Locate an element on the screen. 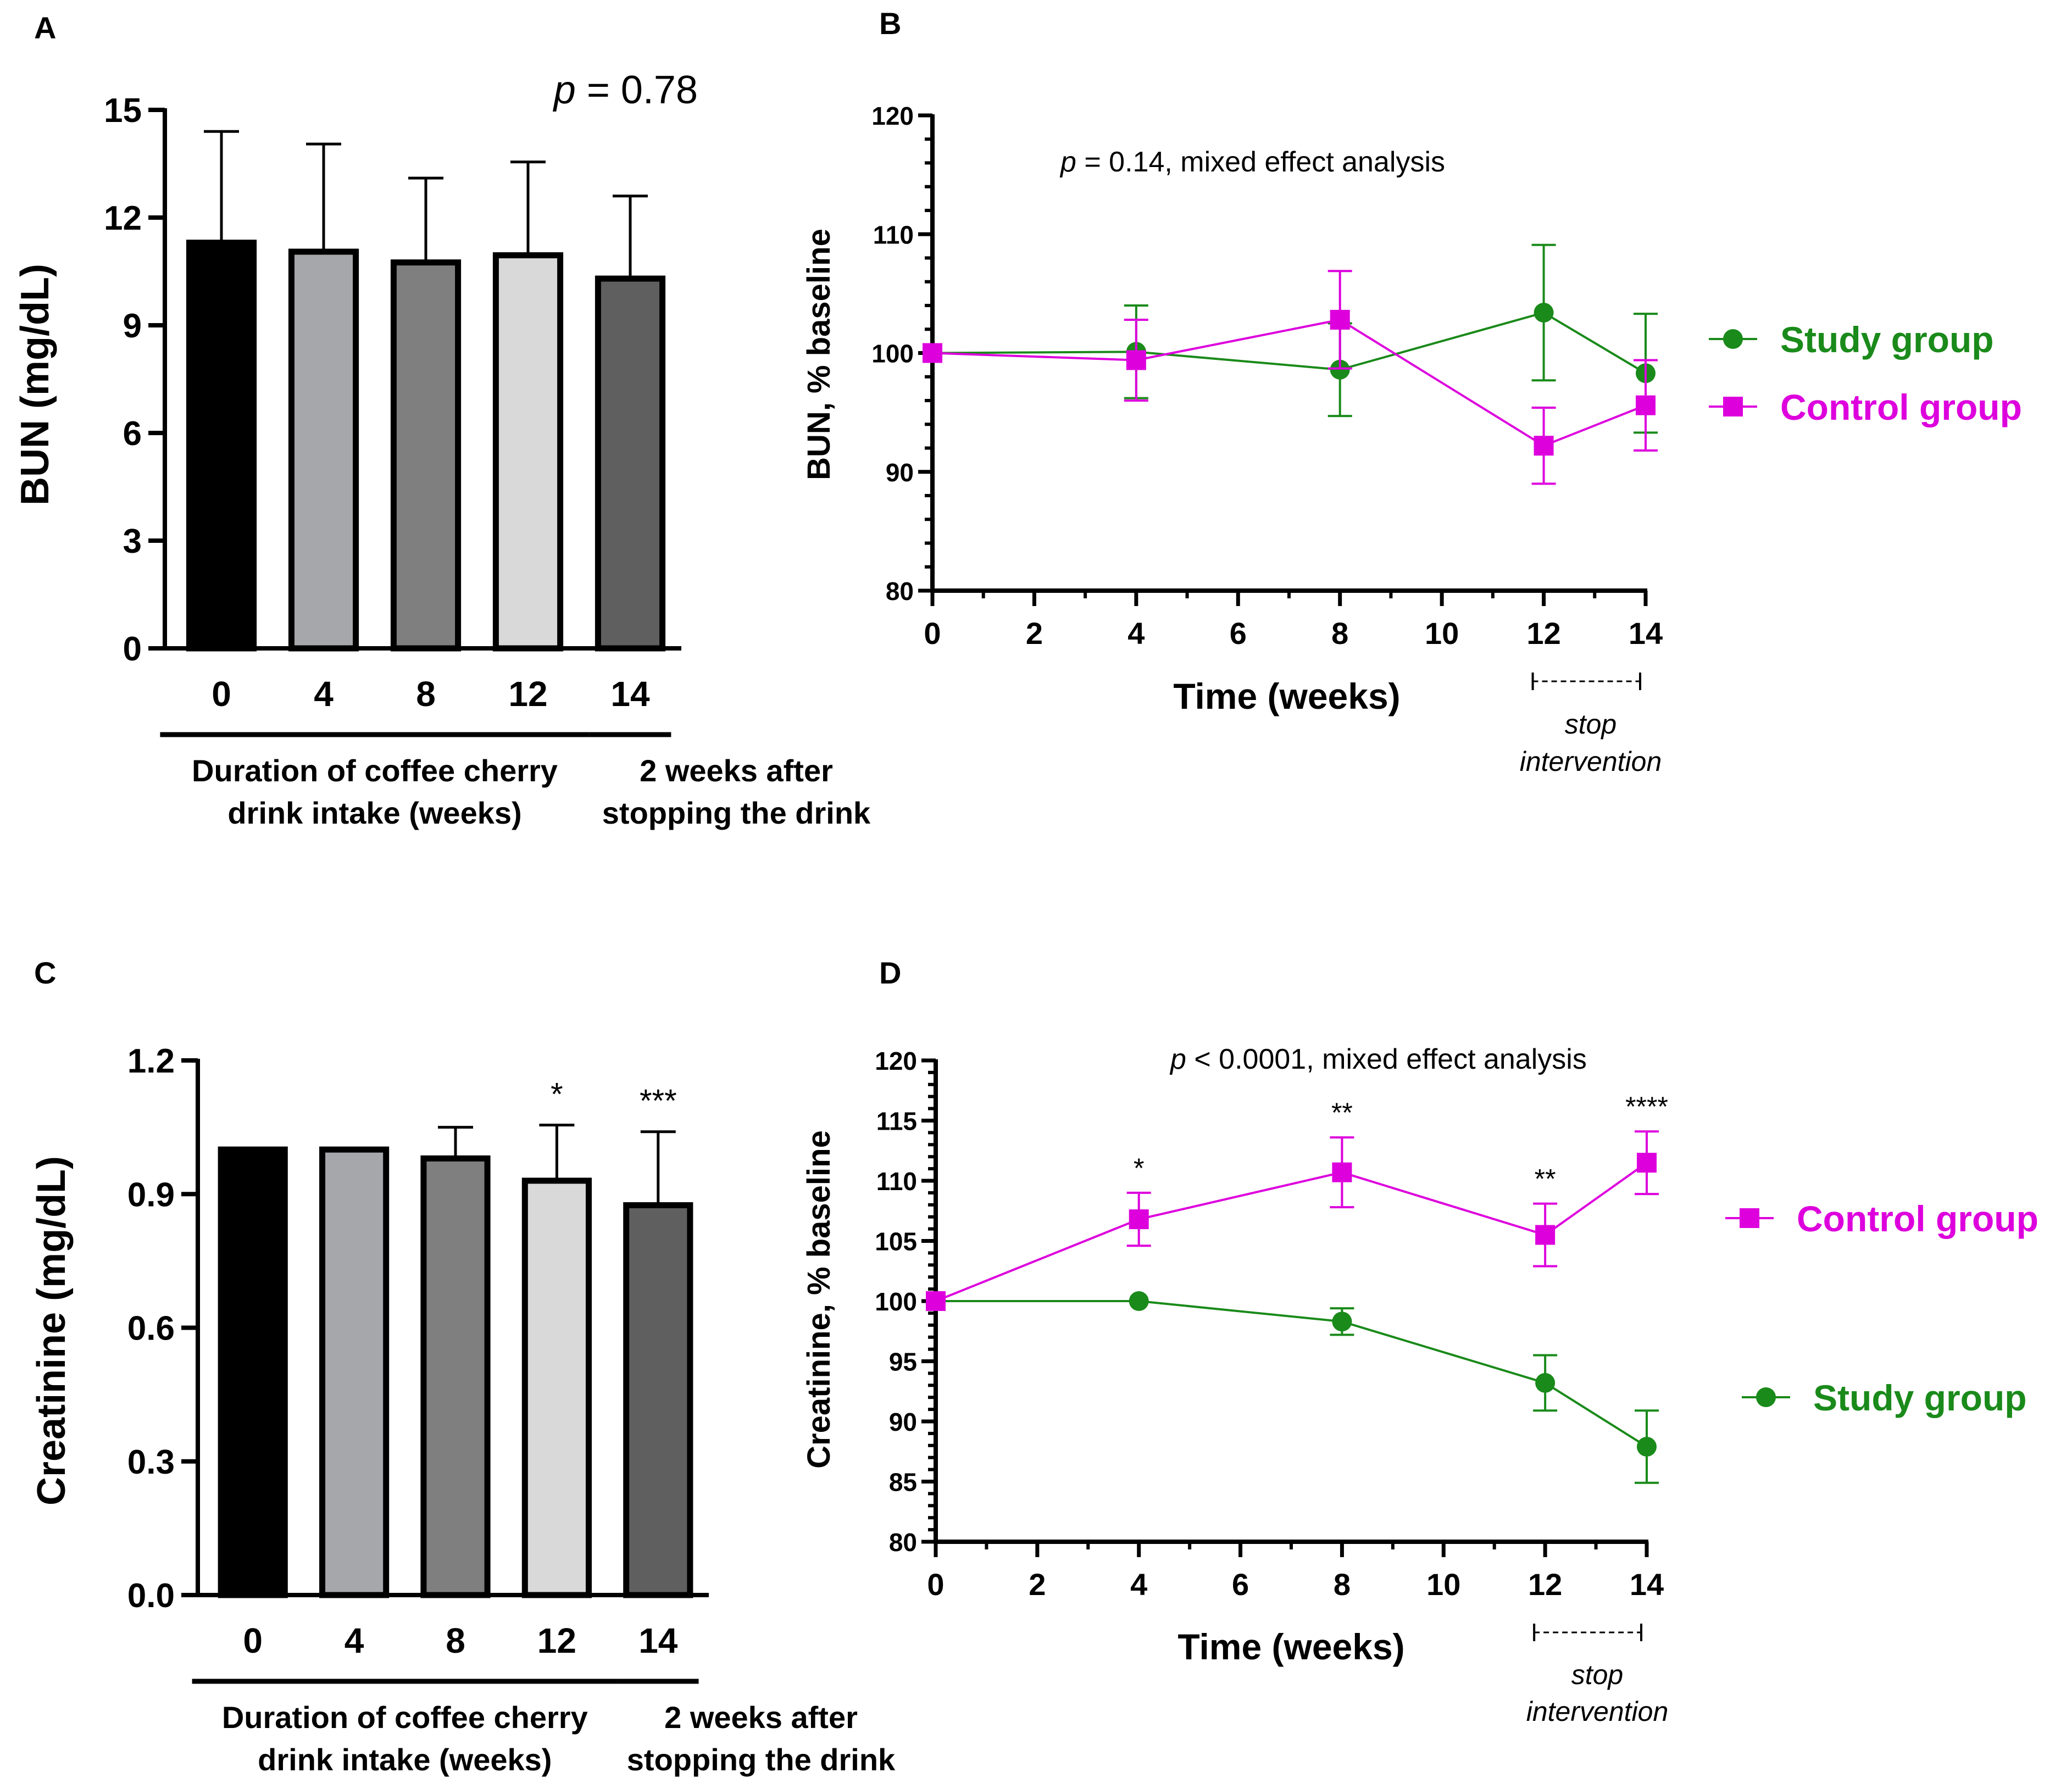 The width and height of the screenshot is (2072, 1789). y-tick-label: 90 is located at coordinates (903, 1422).